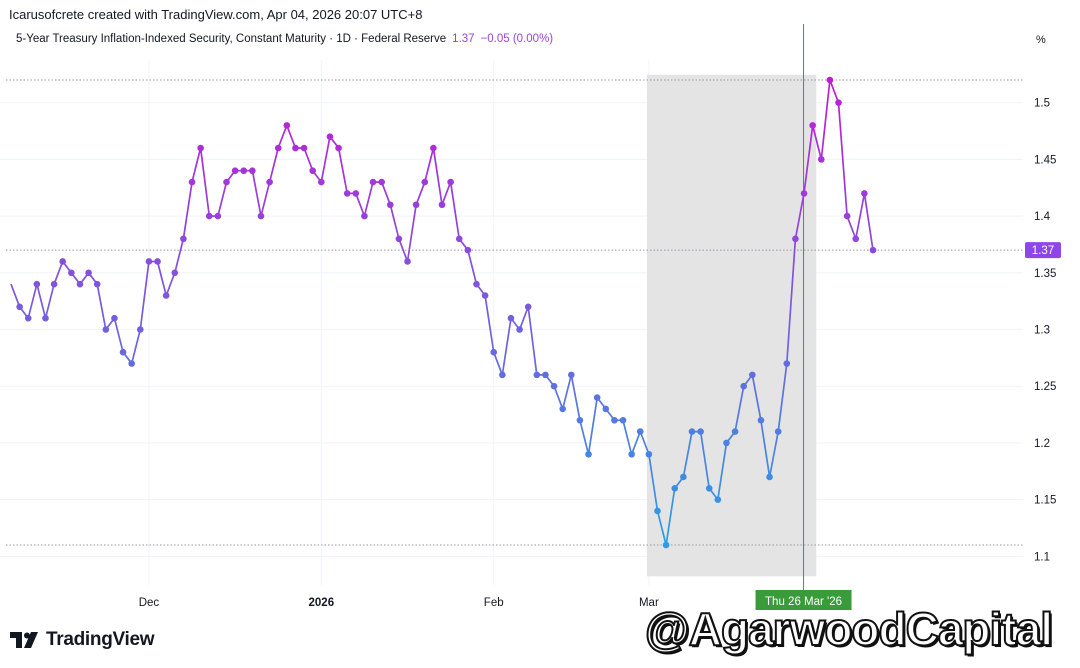  What do you see at coordinates (463, 39) in the screenshot?
I see `series-last-value: 1.37` at bounding box center [463, 39].